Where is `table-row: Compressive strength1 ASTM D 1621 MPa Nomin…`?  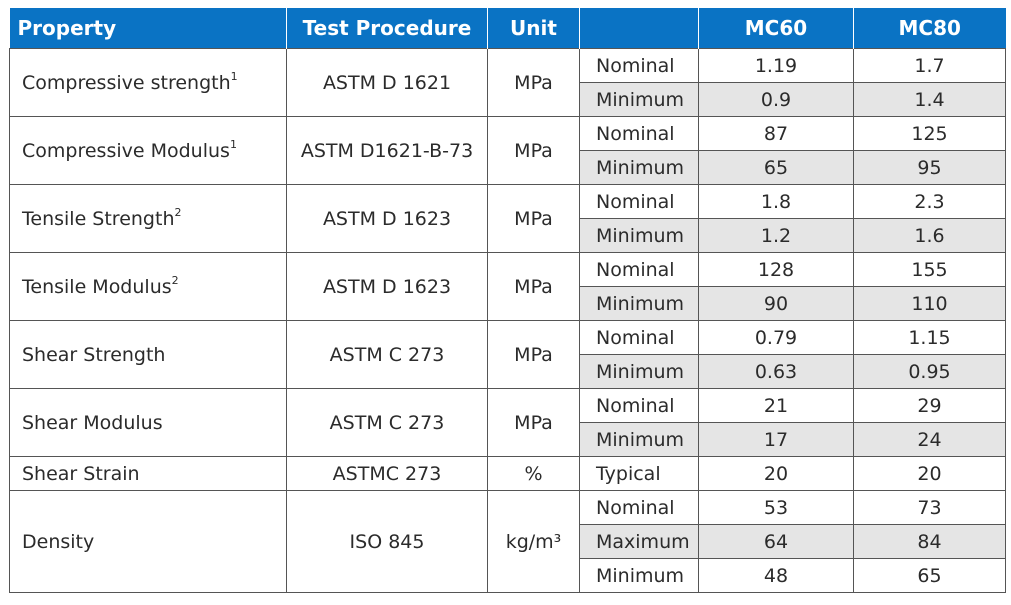
table-row: Compressive strength1 ASTM D 1621 MPa Nomin… is located at coordinates (507, 82).